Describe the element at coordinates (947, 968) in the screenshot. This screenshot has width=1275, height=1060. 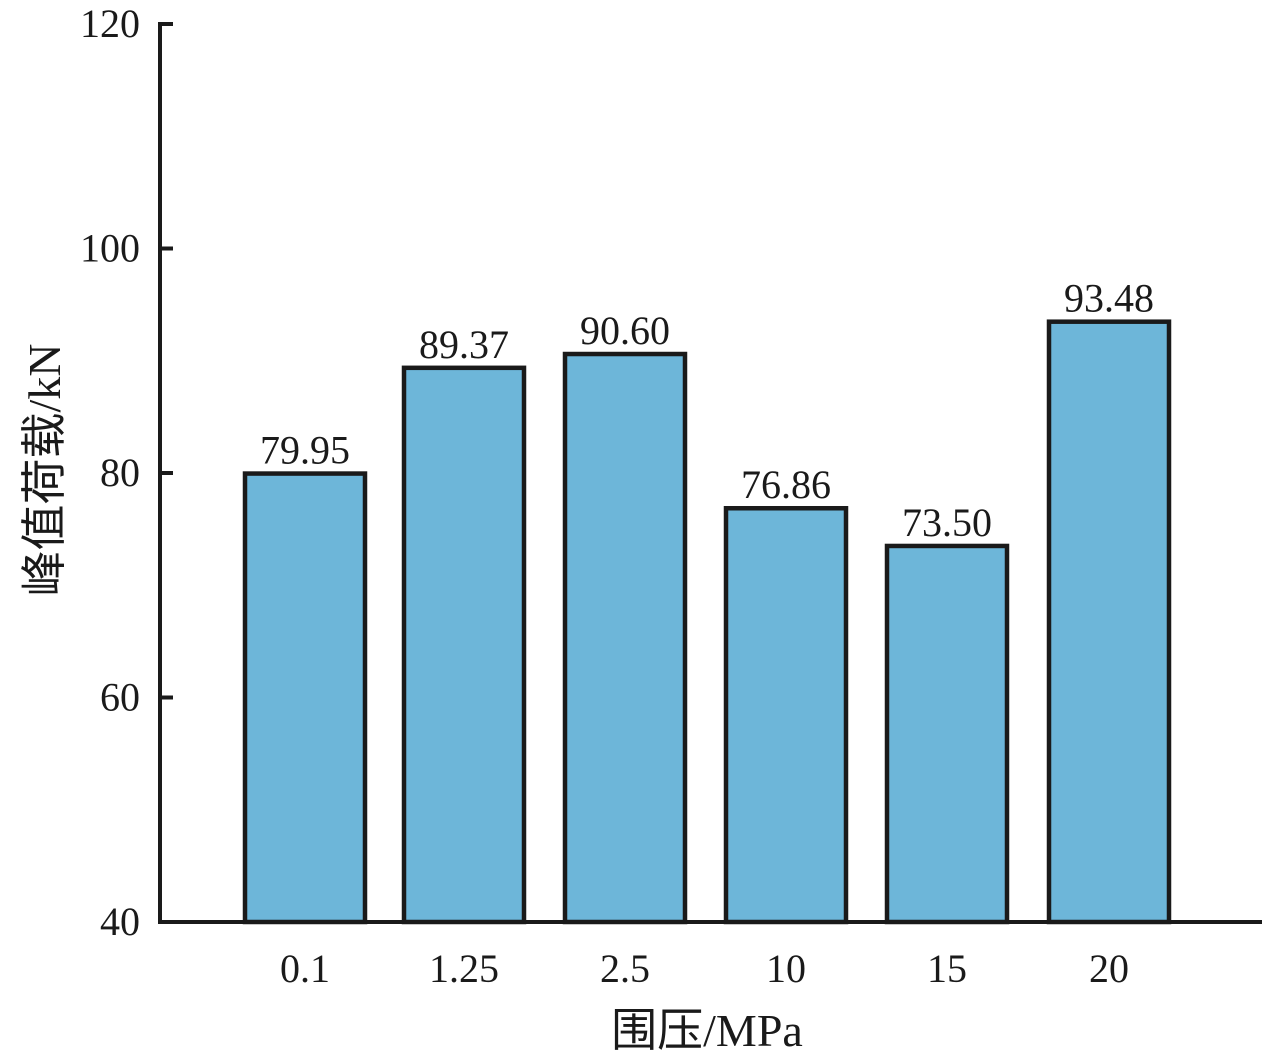
I see `x-tick-label: 15` at that location.